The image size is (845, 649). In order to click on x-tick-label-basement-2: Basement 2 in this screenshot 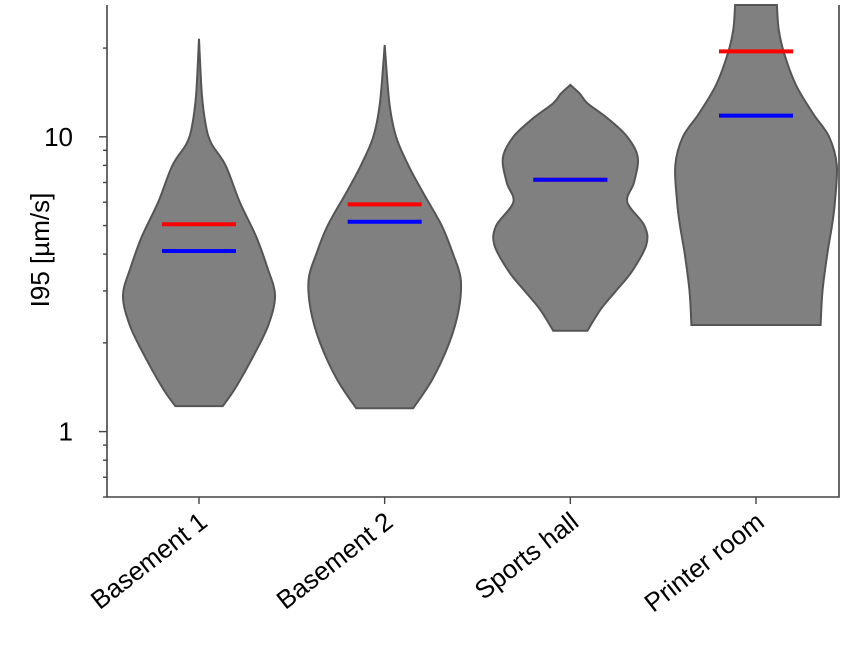, I will do `click(335, 560)`.